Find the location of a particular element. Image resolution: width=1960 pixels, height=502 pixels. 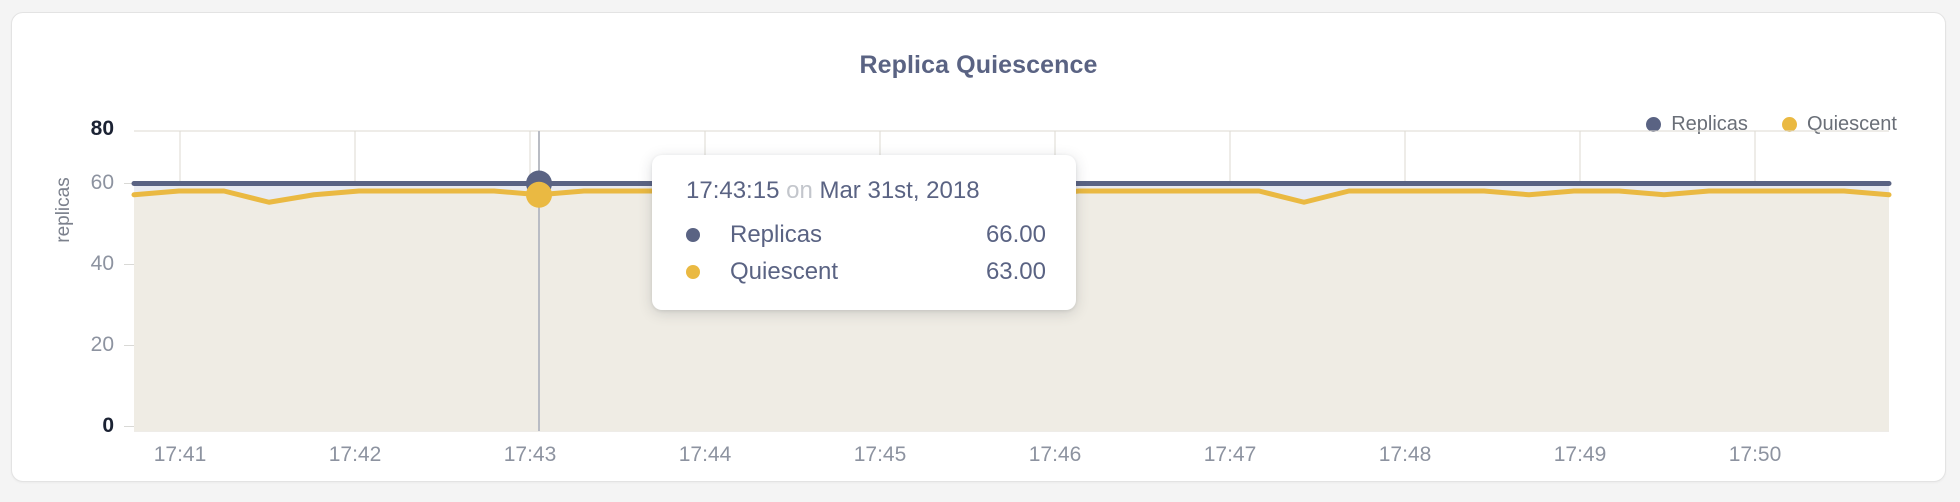

x-tick-6: 17:47 is located at coordinates (1230, 454).